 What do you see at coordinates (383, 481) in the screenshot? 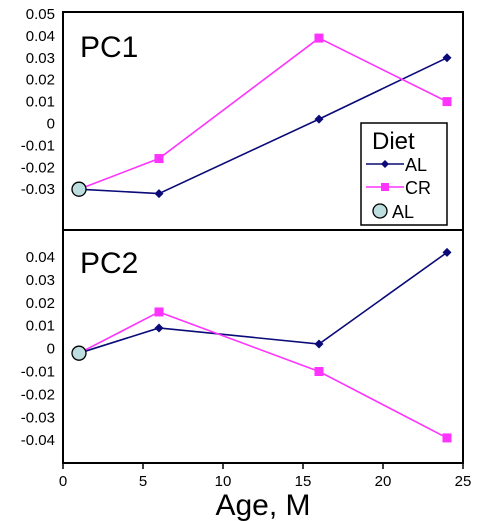
I see `x-tick-label: 20` at bounding box center [383, 481].